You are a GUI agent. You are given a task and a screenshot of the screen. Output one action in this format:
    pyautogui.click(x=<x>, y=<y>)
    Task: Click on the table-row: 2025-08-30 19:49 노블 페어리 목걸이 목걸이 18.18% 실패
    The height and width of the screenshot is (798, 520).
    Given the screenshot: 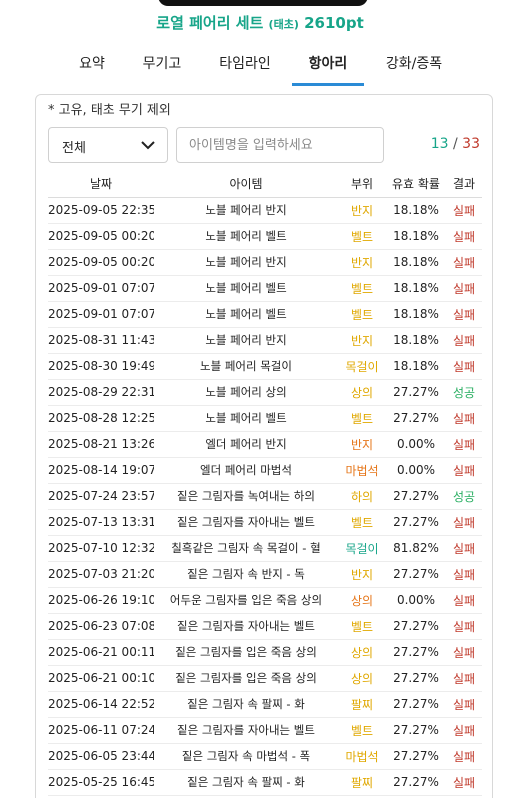 What is the action you would take?
    pyautogui.click(x=265, y=366)
    